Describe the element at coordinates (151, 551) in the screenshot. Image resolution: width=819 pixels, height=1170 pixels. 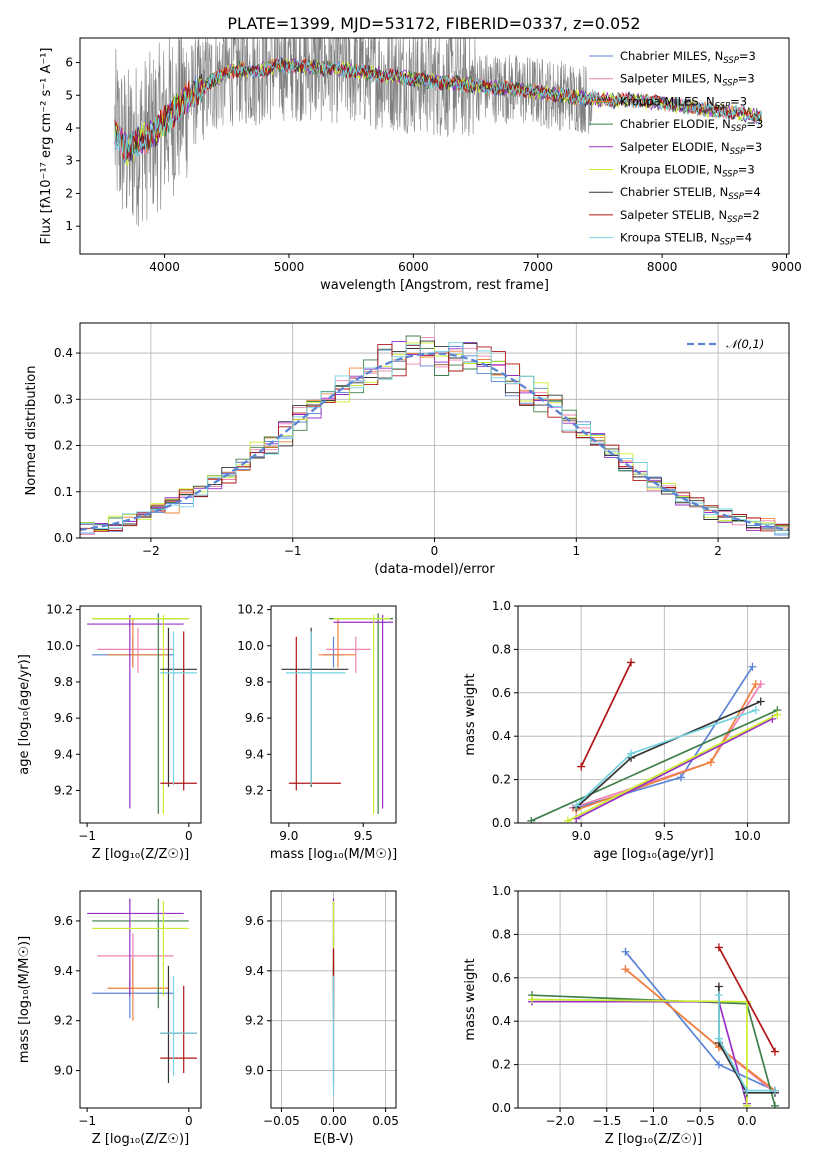
I see `x-tick-label: −2` at that location.